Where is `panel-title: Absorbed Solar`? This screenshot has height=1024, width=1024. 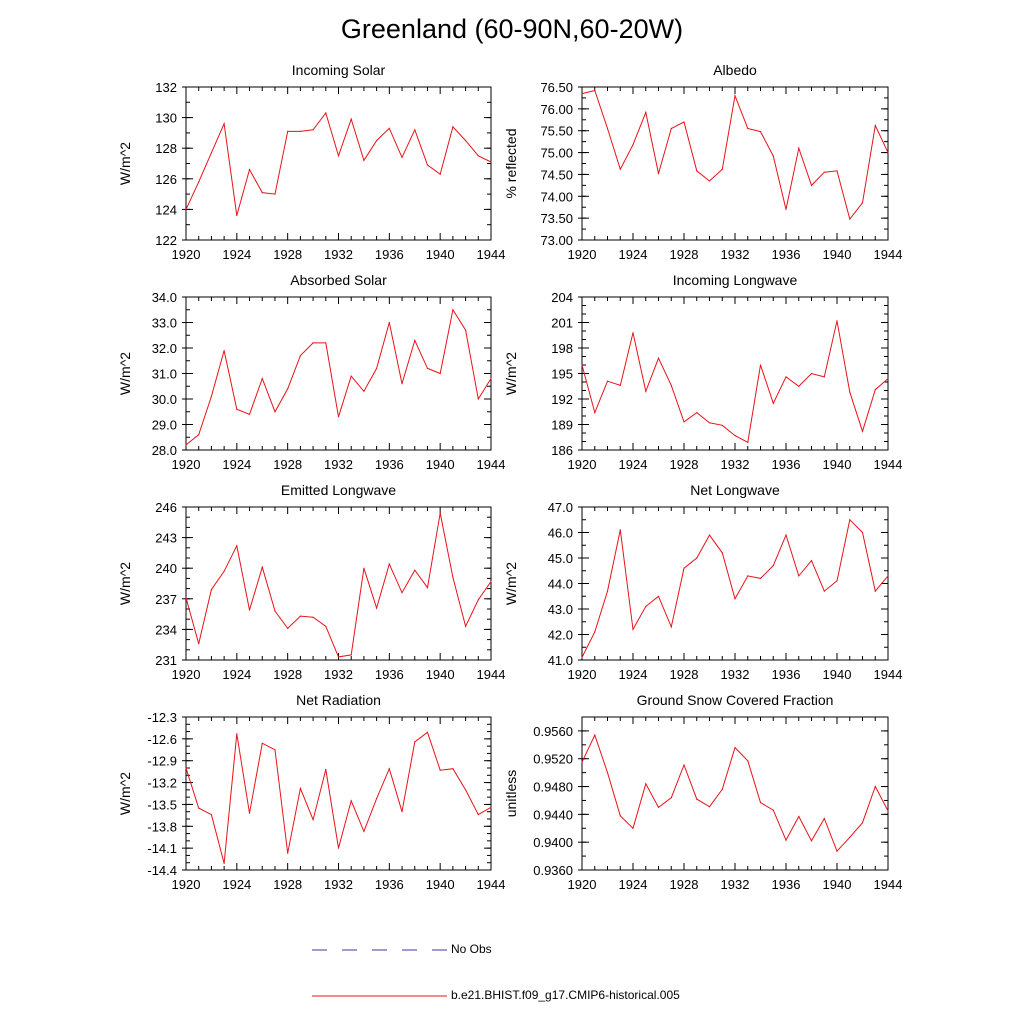 panel-title: Absorbed Solar is located at coordinates (338, 280).